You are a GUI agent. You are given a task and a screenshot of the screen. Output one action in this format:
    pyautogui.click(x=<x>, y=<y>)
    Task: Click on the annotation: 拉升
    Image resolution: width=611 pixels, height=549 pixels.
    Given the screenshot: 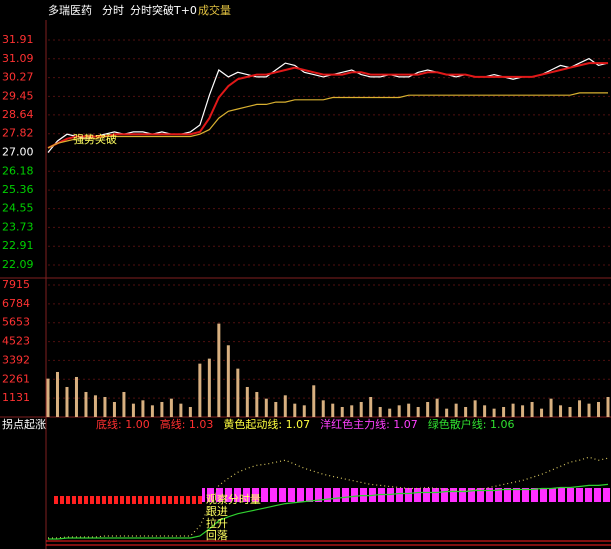 What is the action you would take?
    pyautogui.click(x=217, y=523)
    